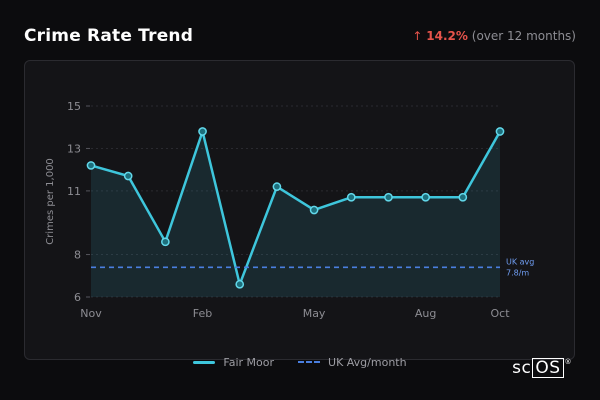 Image resolution: width=600 pixels, height=400 pixels. What do you see at coordinates (520, 261) in the screenshot?
I see `reference-label-name: UK avg` at bounding box center [520, 261].